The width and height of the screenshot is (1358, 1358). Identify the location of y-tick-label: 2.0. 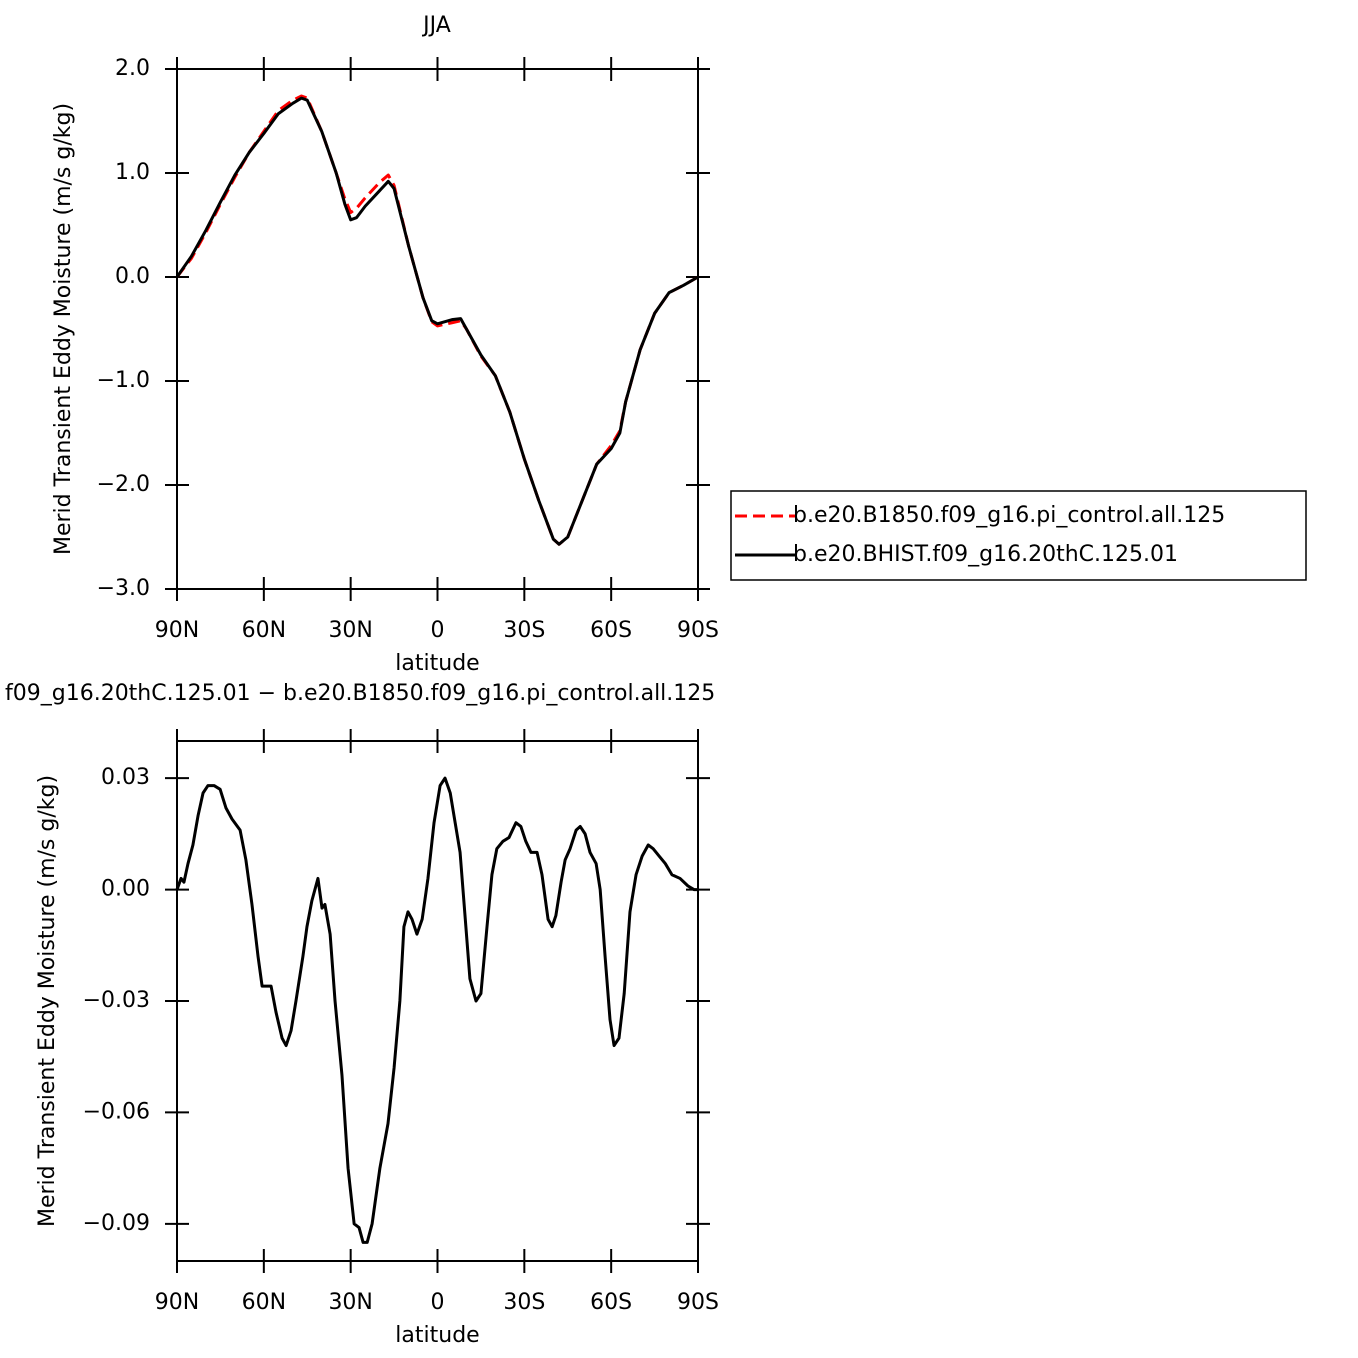
(132, 68).